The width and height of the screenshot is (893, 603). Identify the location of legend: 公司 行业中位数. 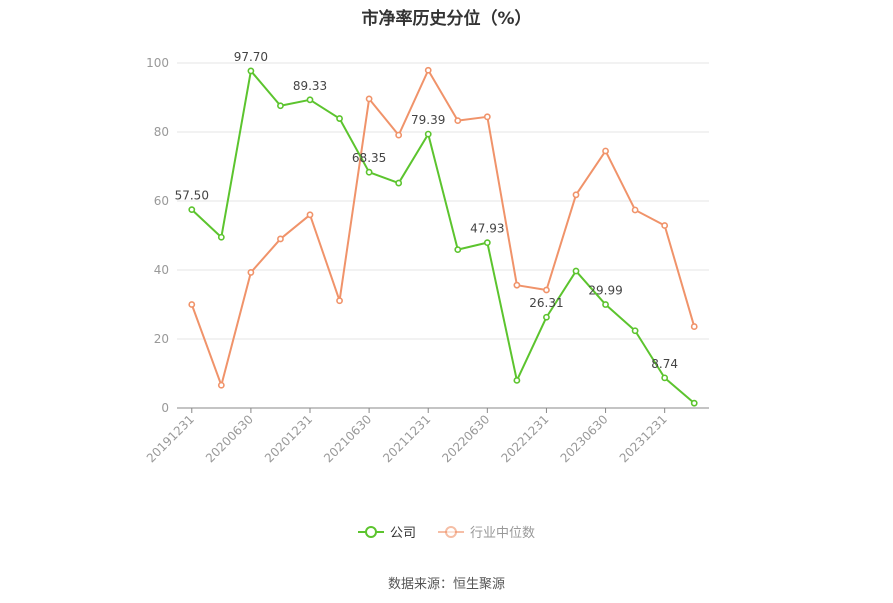
(446, 531).